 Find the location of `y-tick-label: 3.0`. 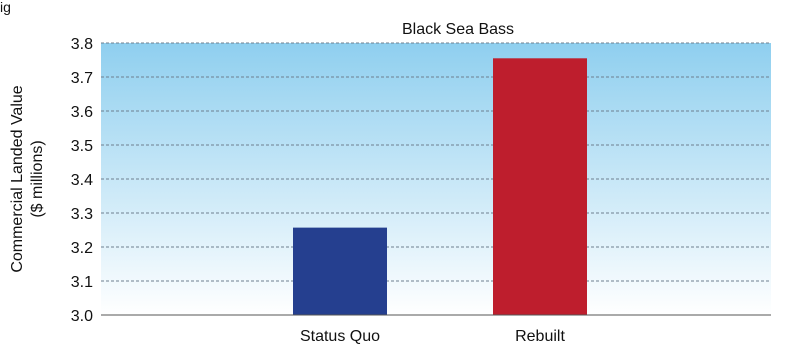

y-tick-label: 3.0 is located at coordinates (82, 316).